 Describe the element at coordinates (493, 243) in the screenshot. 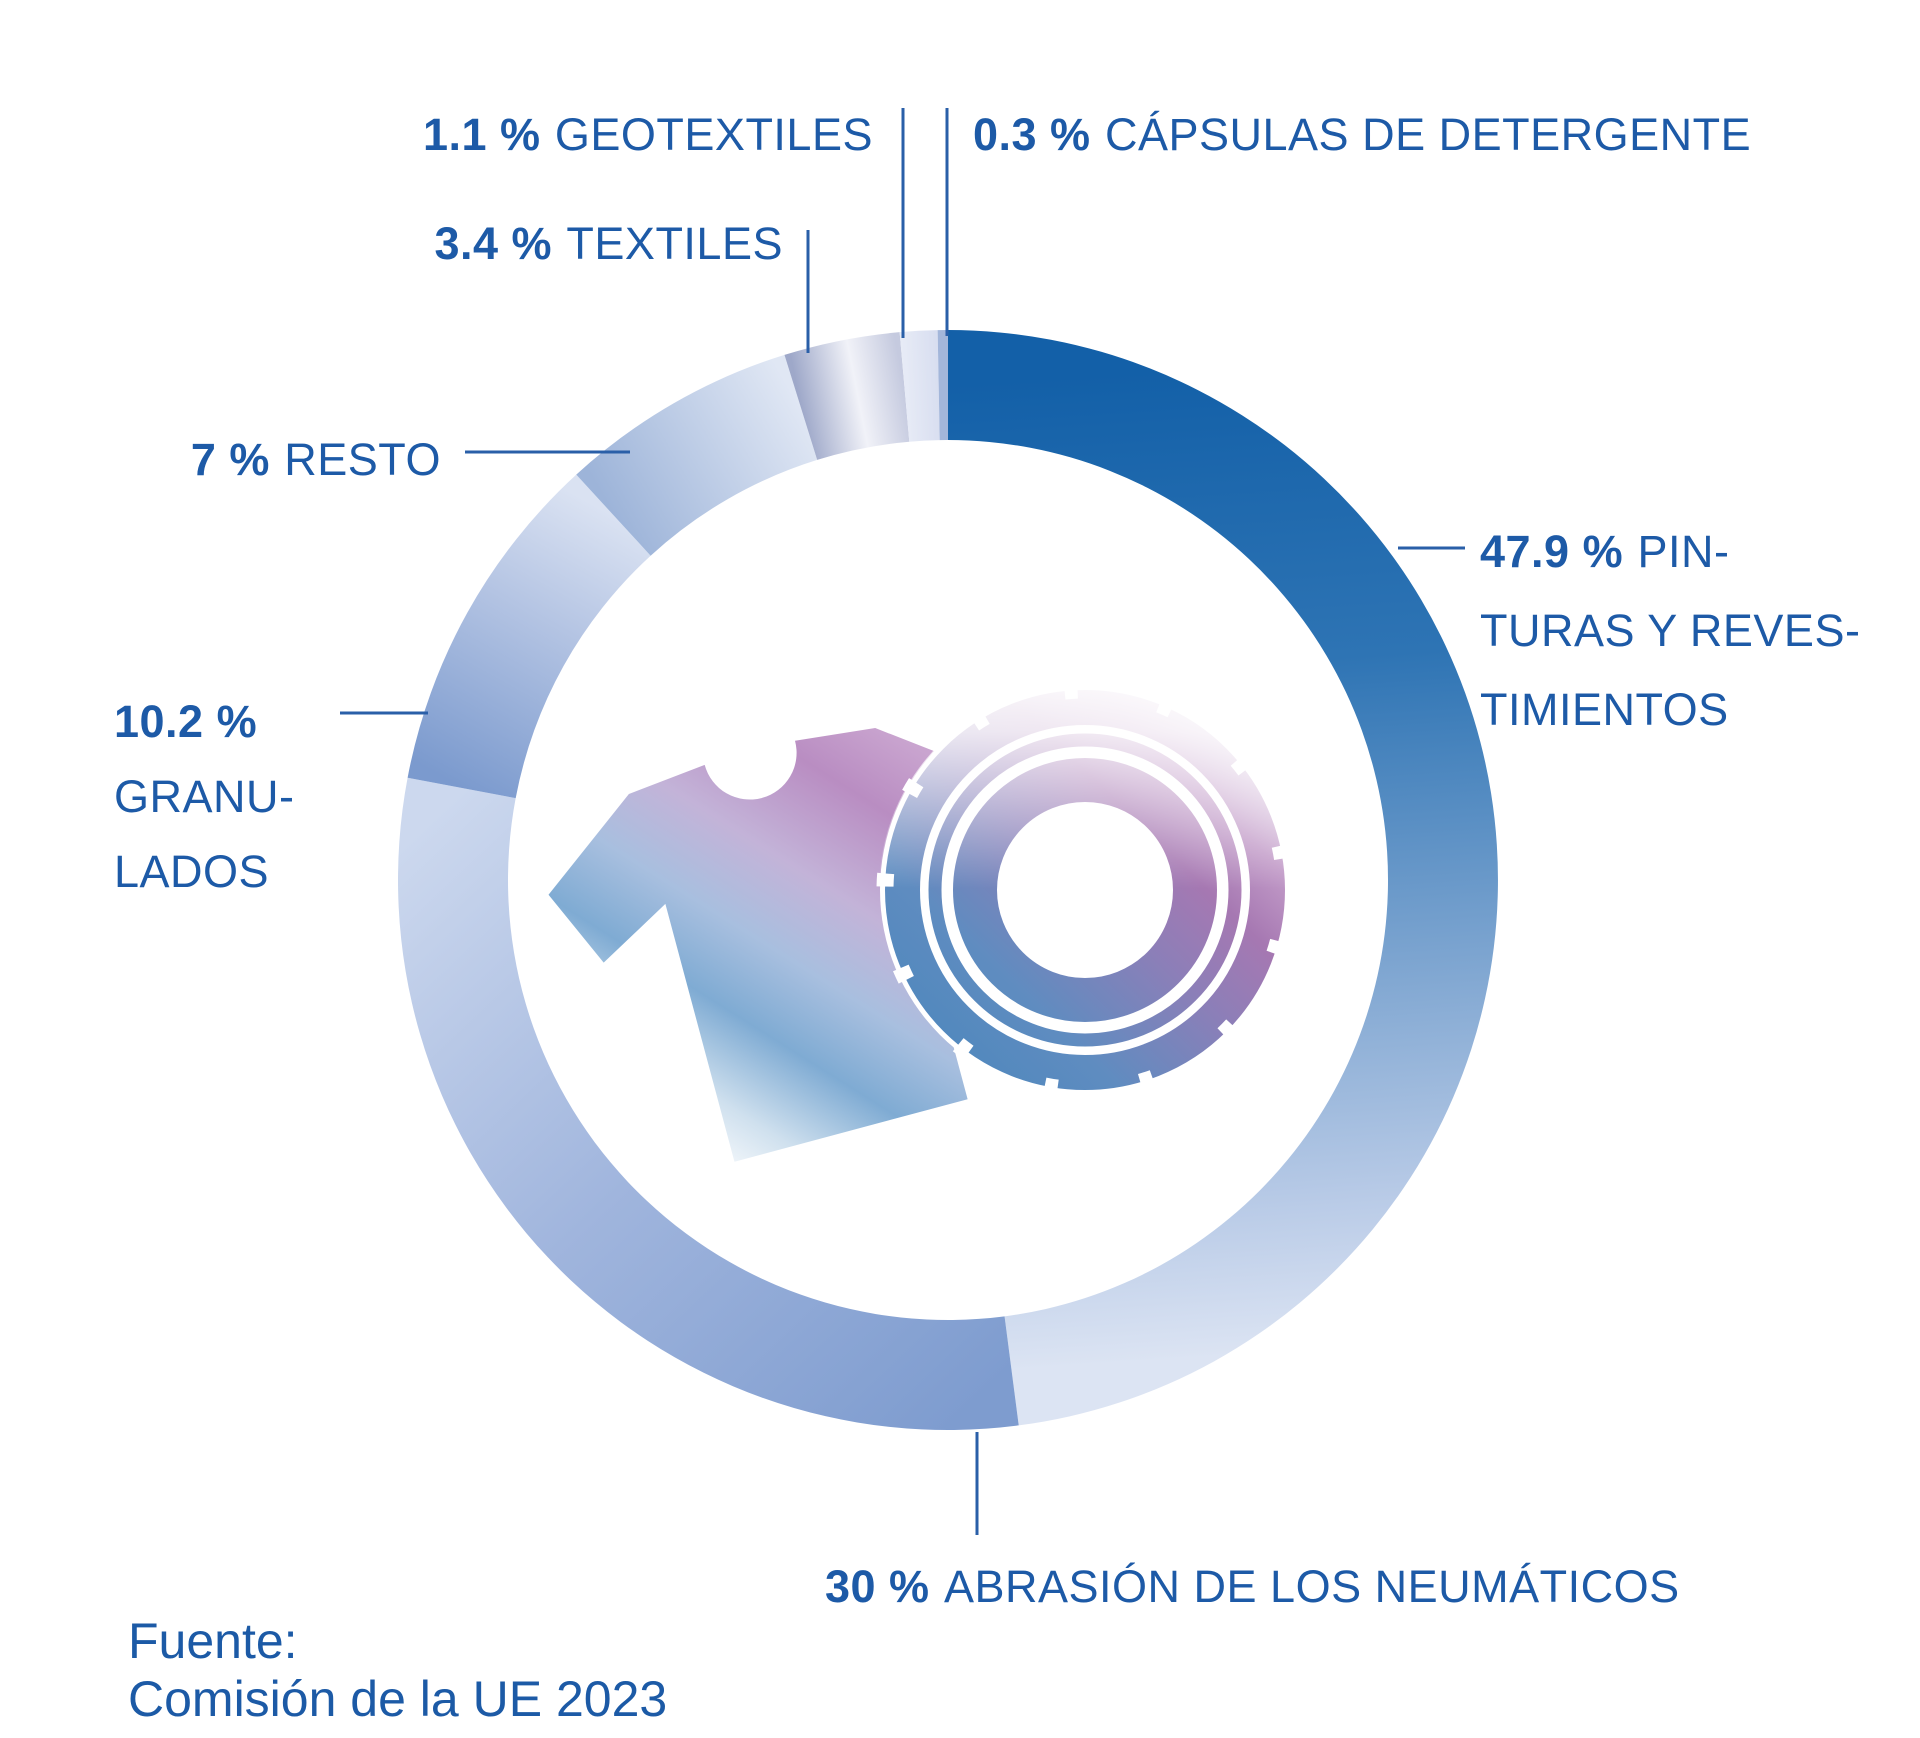

I see `label-textiles-value: 3.4 %` at that location.